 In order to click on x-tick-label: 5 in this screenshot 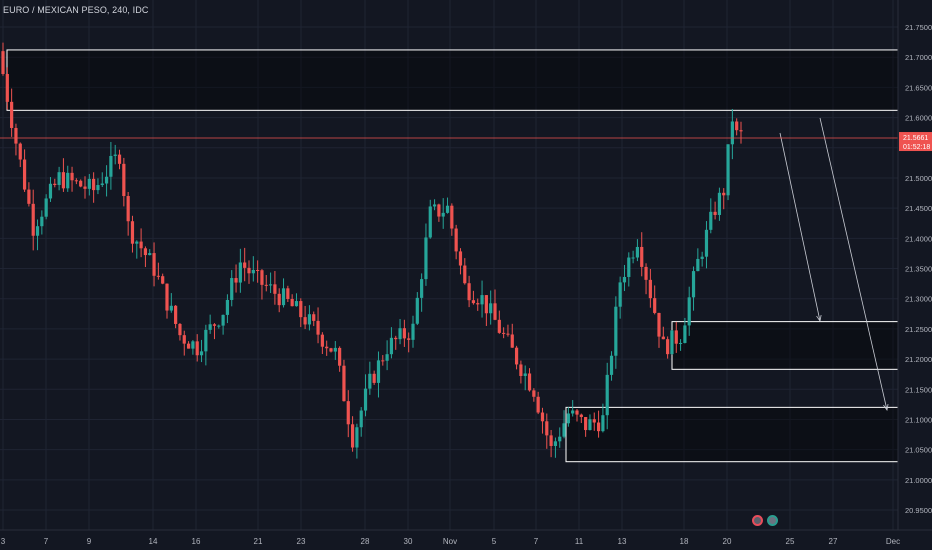, I will do `click(494, 541)`.